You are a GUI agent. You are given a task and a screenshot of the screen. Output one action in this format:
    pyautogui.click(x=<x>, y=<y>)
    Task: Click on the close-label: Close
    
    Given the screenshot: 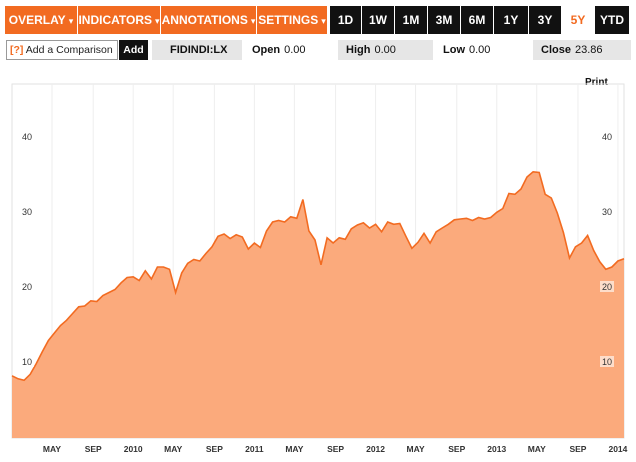 What is the action you would take?
    pyautogui.click(x=556, y=50)
    